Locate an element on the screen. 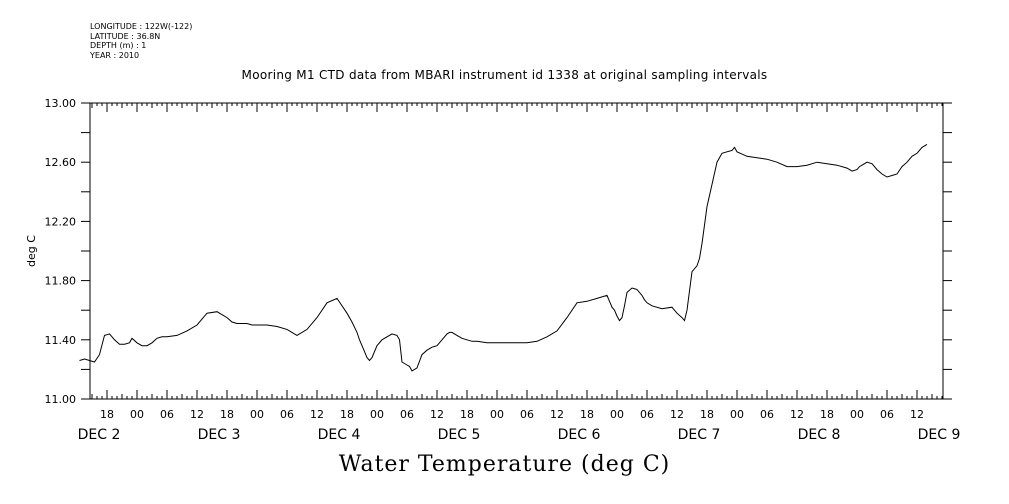 The image size is (1009, 504). x-day-label: DEC 9 is located at coordinates (939, 435).